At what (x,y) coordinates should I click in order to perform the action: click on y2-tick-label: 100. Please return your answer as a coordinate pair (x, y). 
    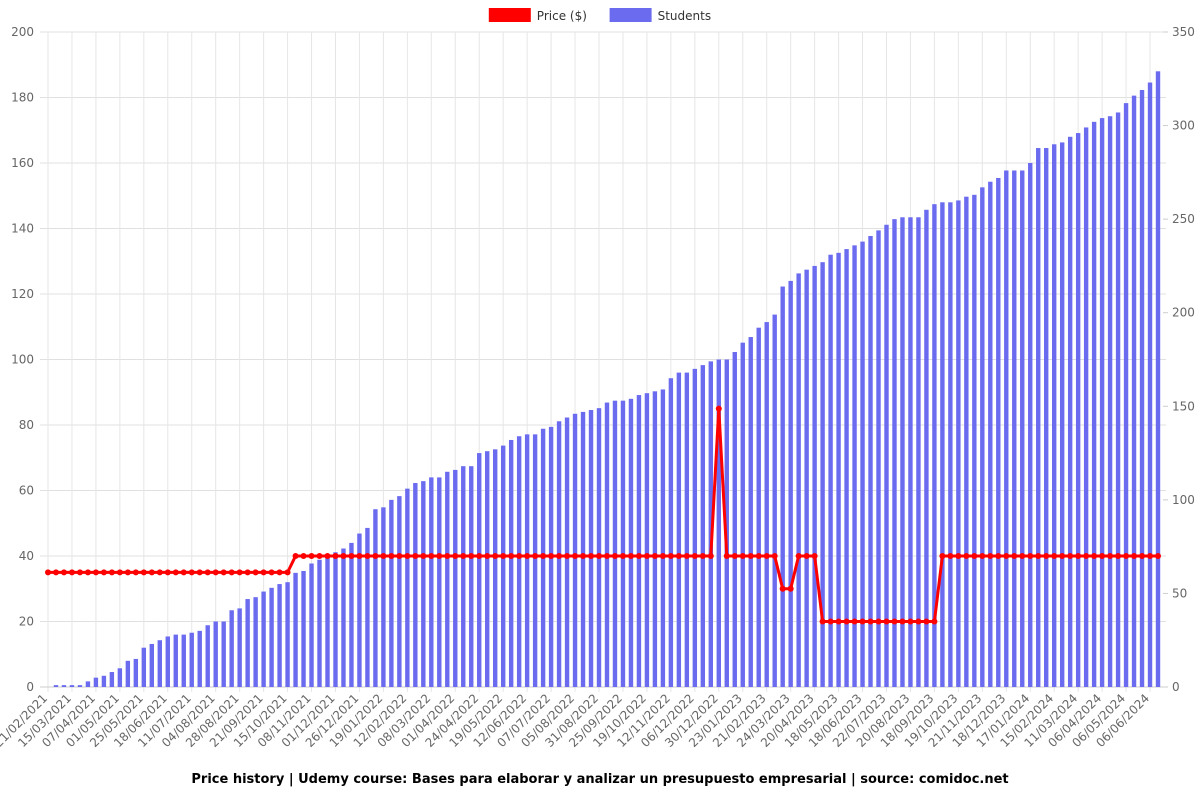
    Looking at the image, I should click on (1183, 500).